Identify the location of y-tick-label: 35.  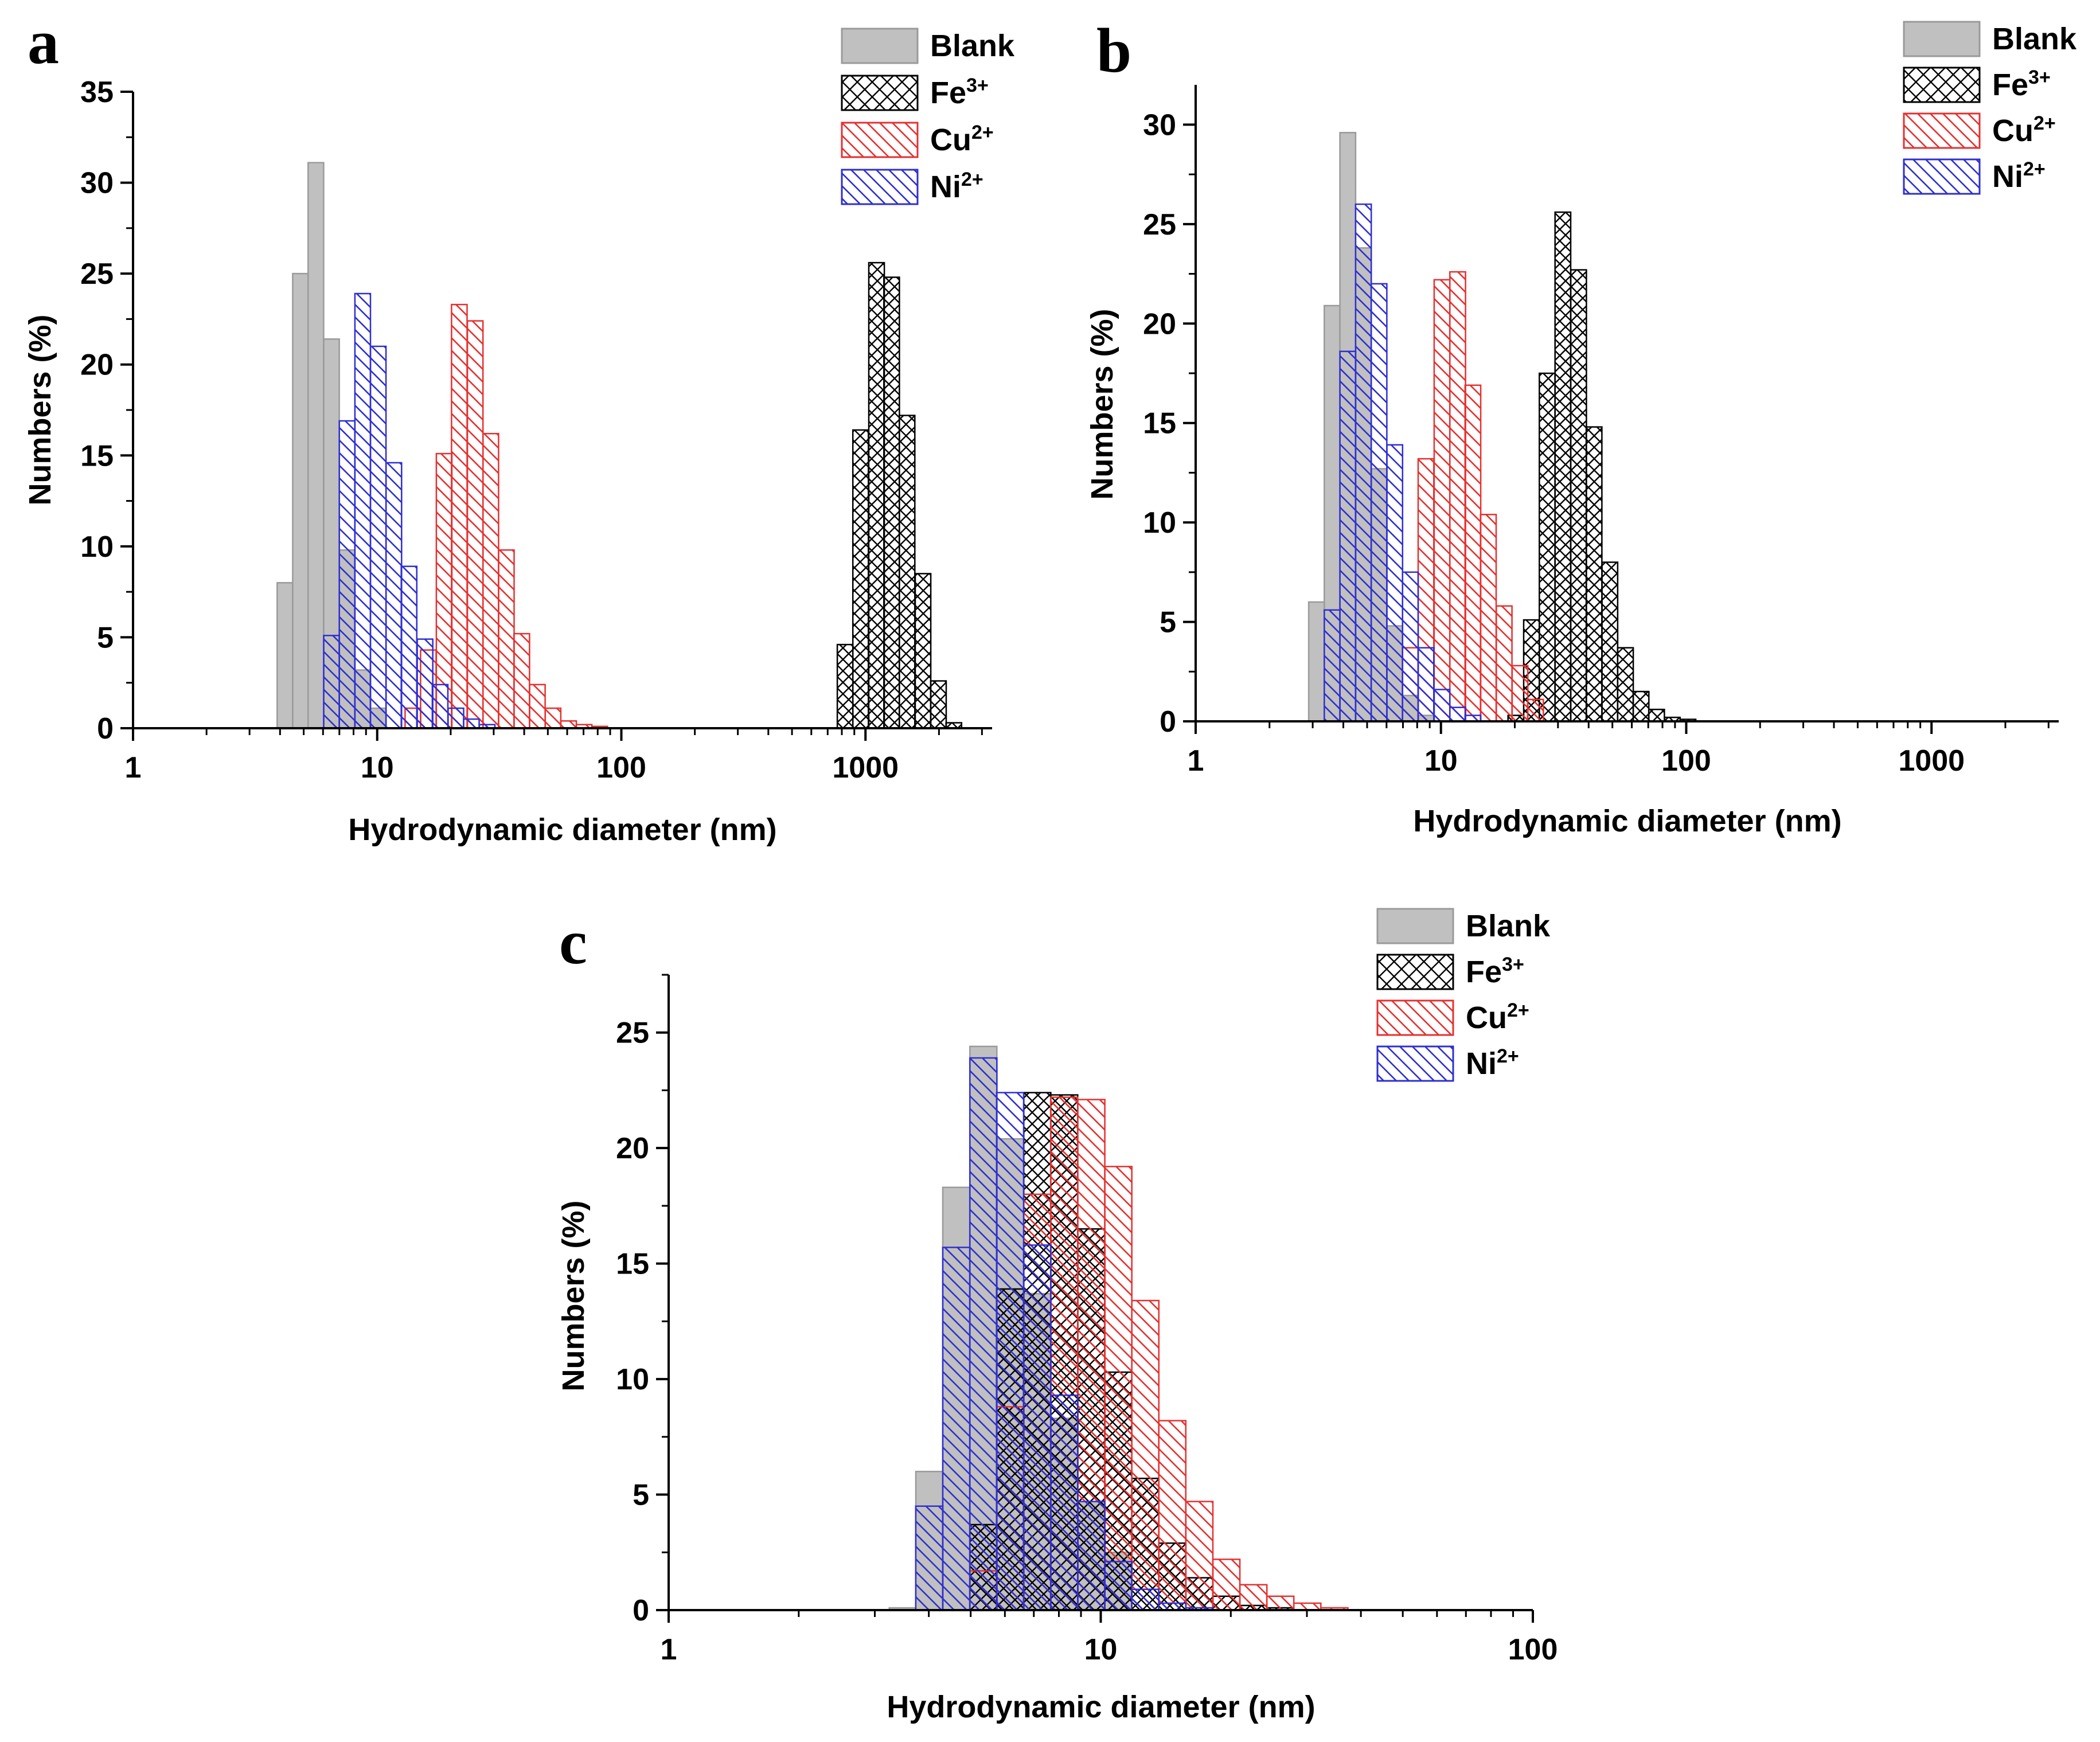
(97, 92).